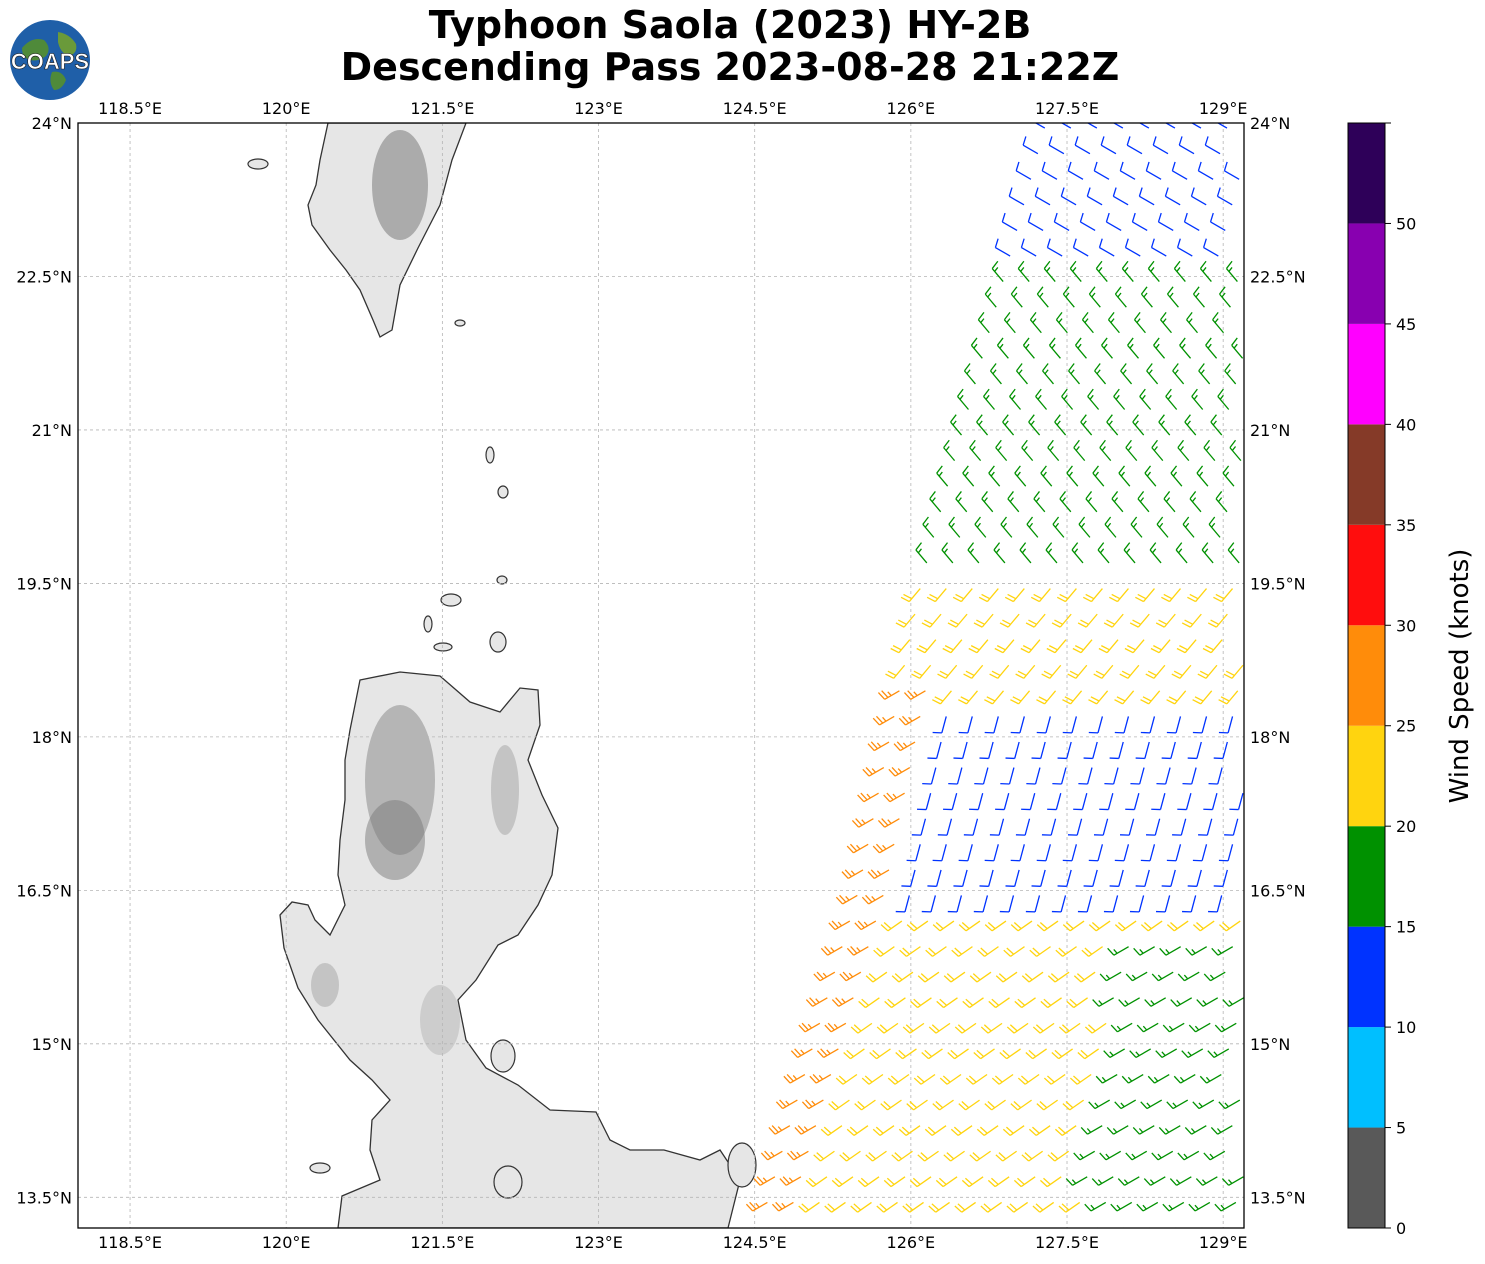 The width and height of the screenshot is (1485, 1264). I want to click on colorbar-tick-label: 35, so click(1406, 525).